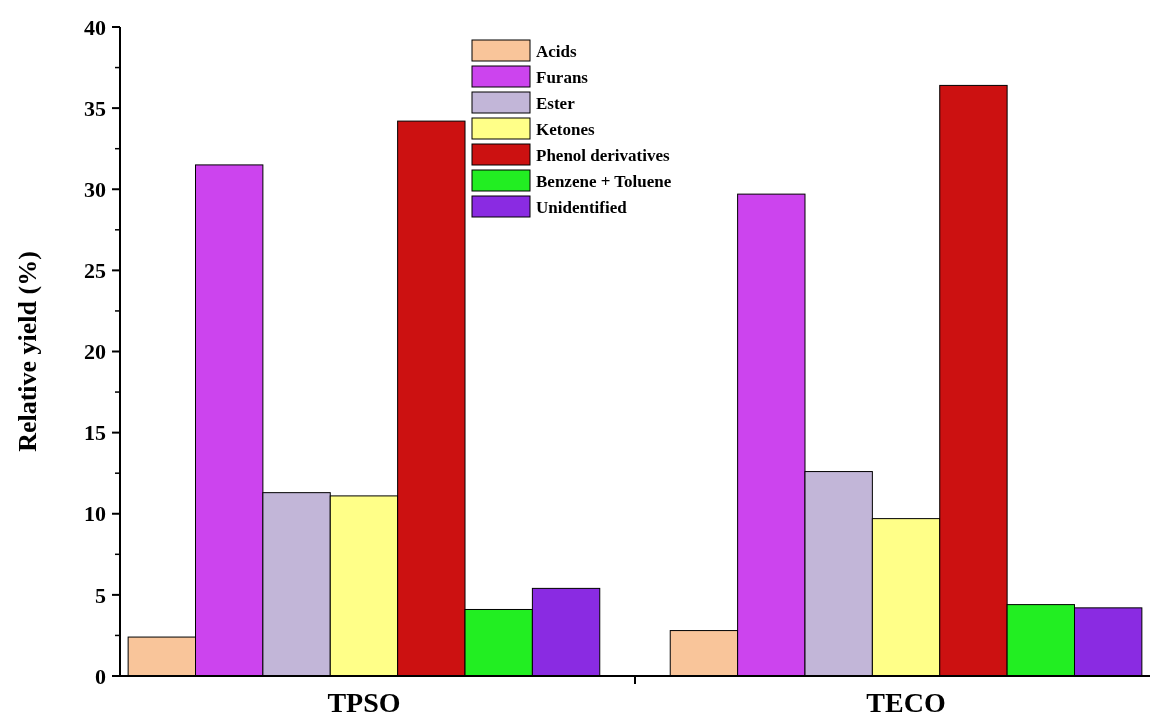  I want to click on legend-label: Benzene + Toluene, so click(604, 181).